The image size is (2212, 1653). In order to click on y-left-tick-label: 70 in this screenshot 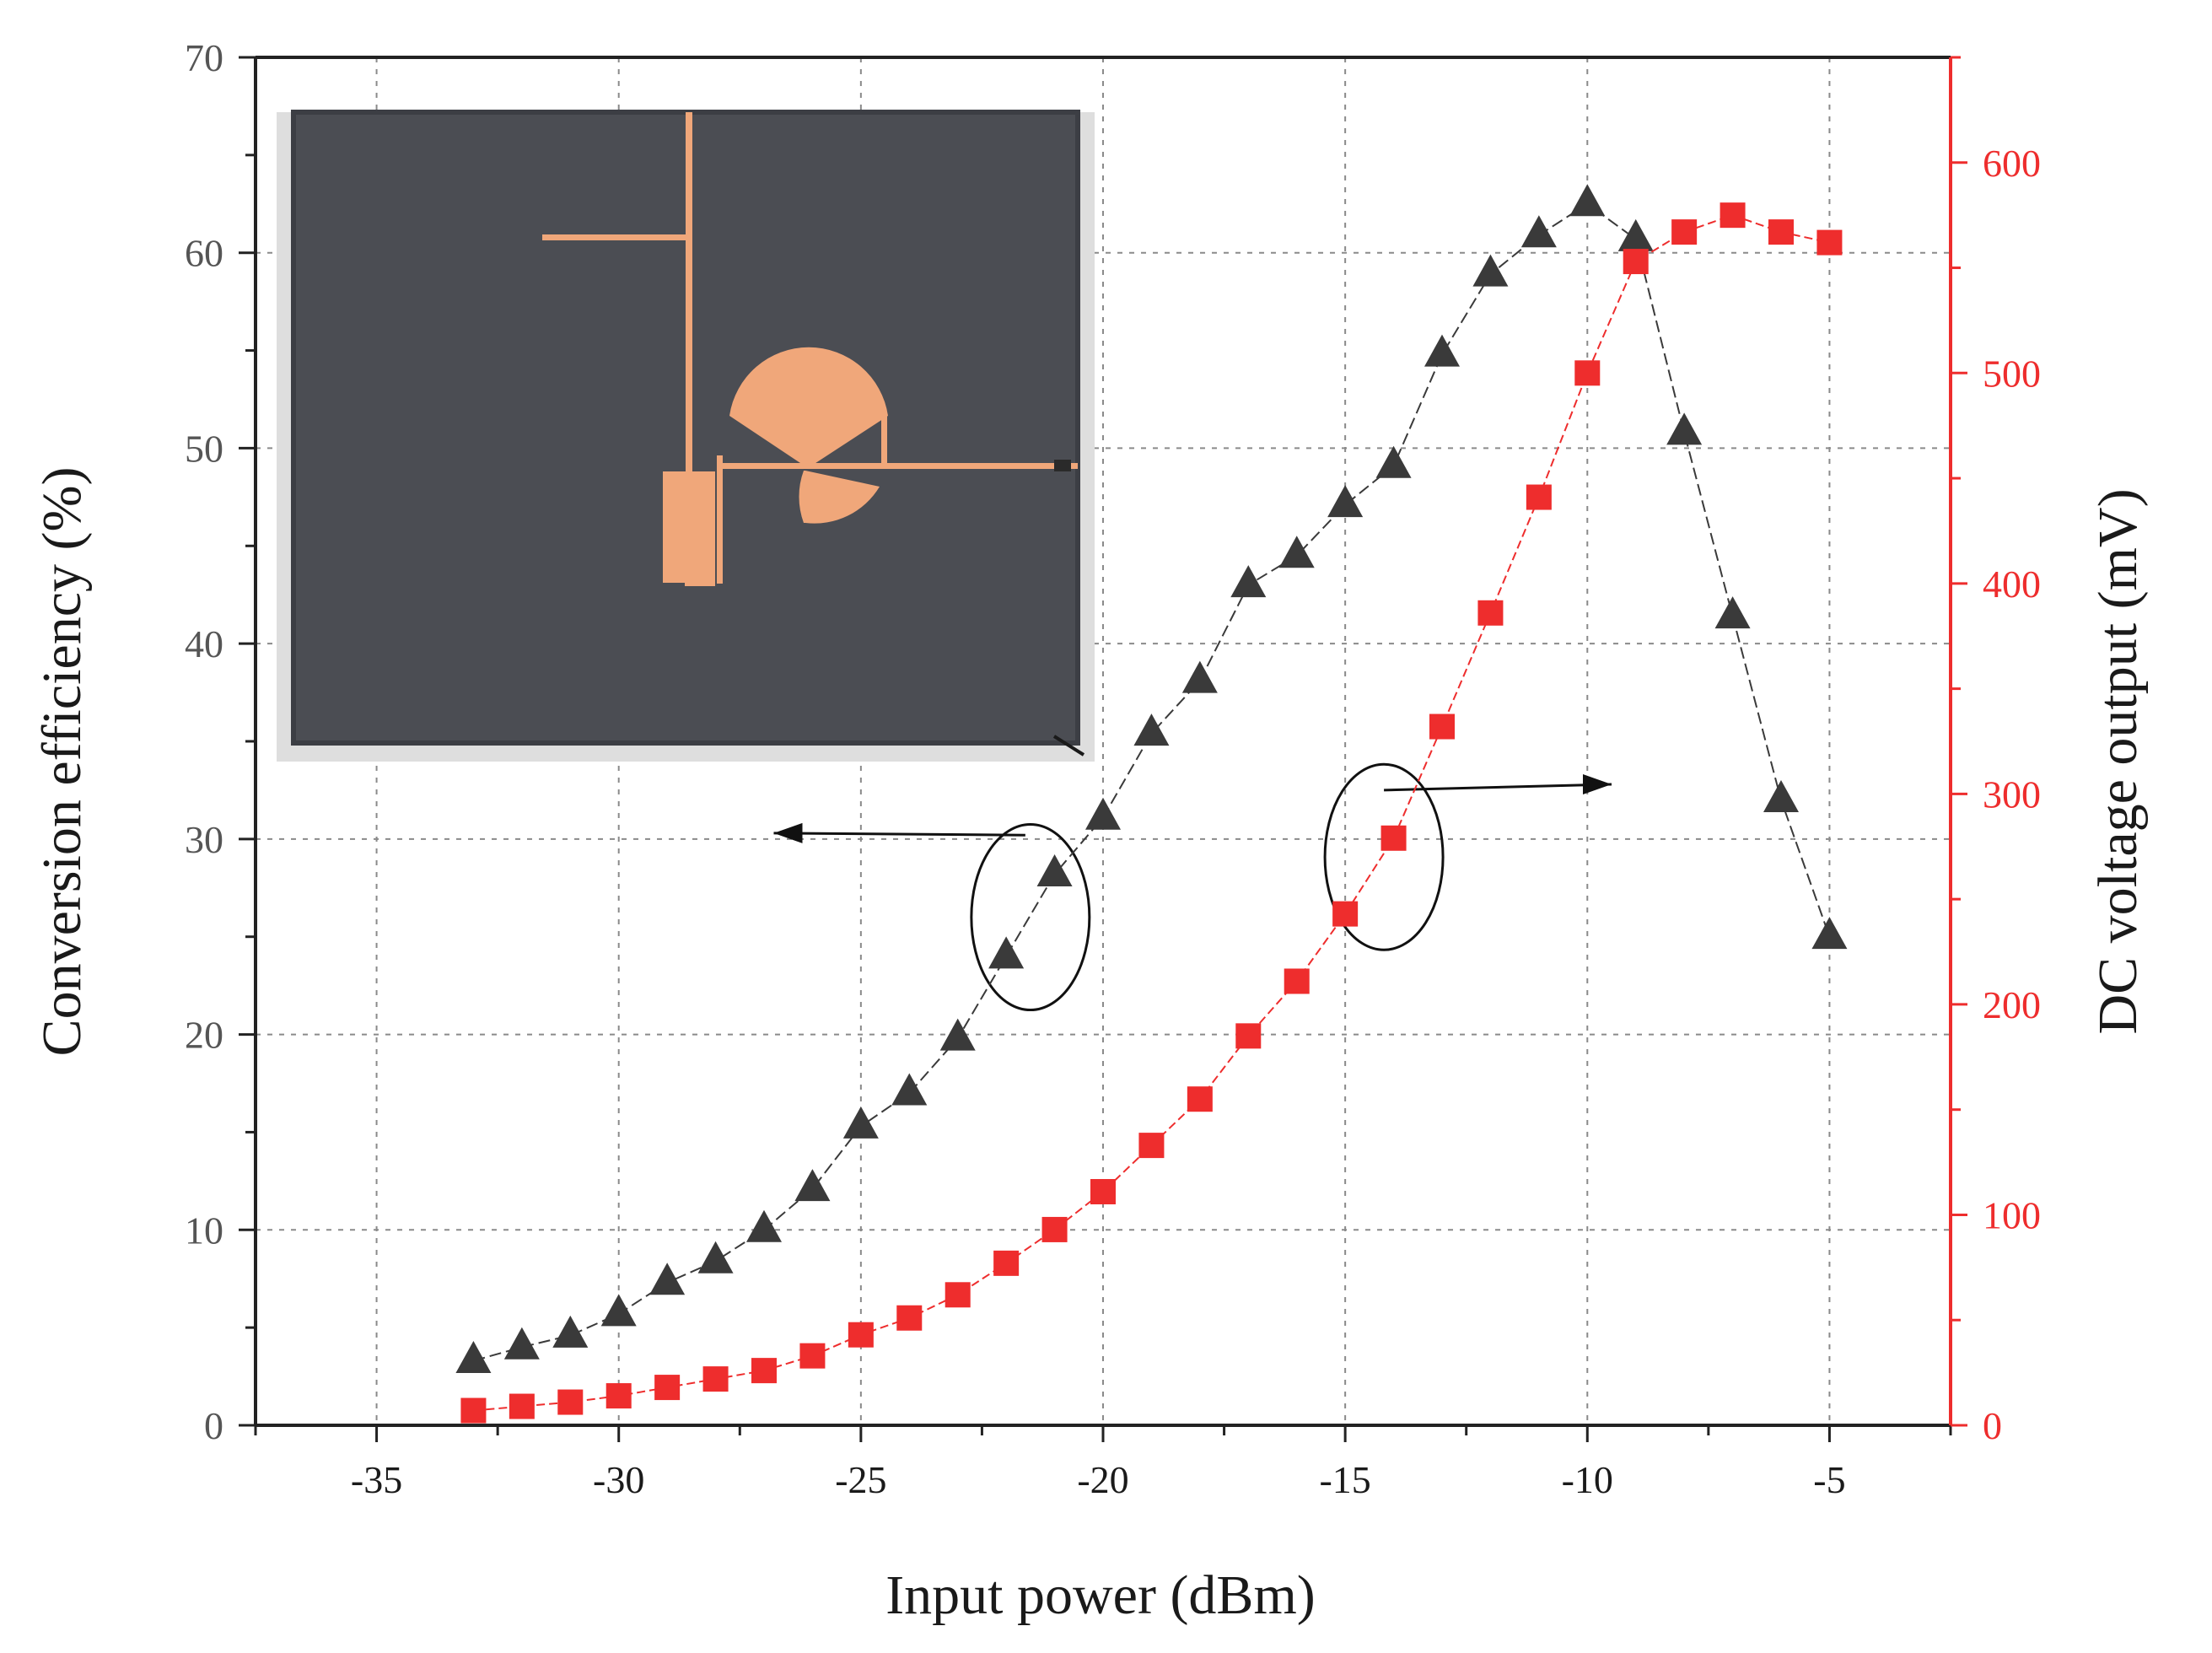, I will do `click(204, 57)`.